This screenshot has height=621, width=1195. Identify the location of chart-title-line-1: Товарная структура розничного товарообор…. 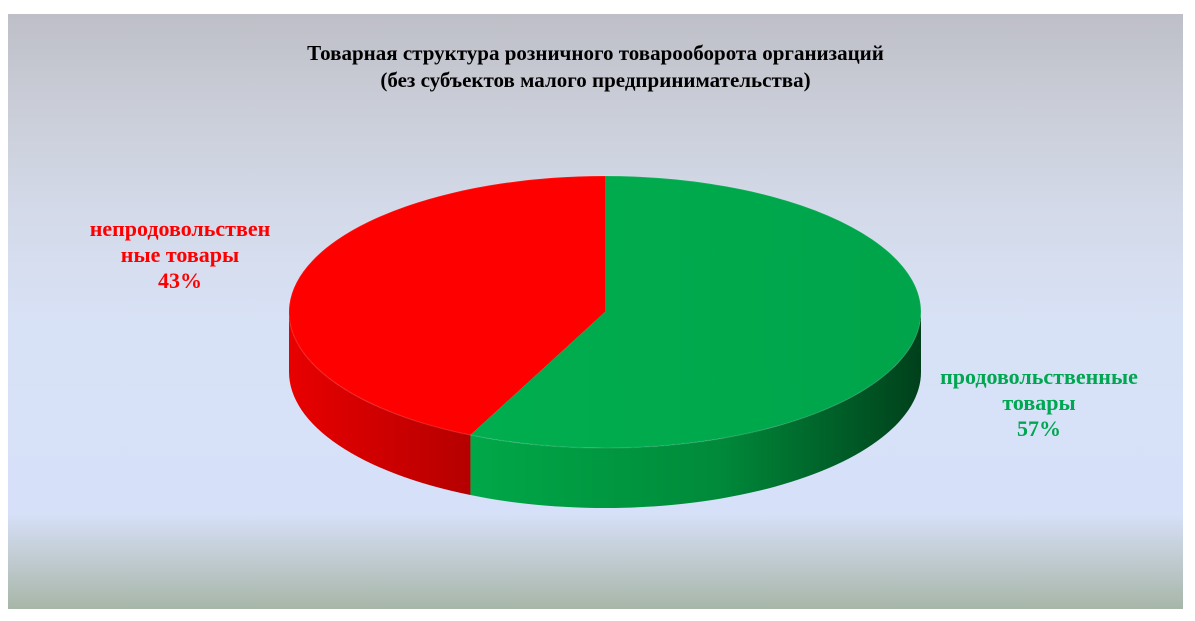
(595, 53).